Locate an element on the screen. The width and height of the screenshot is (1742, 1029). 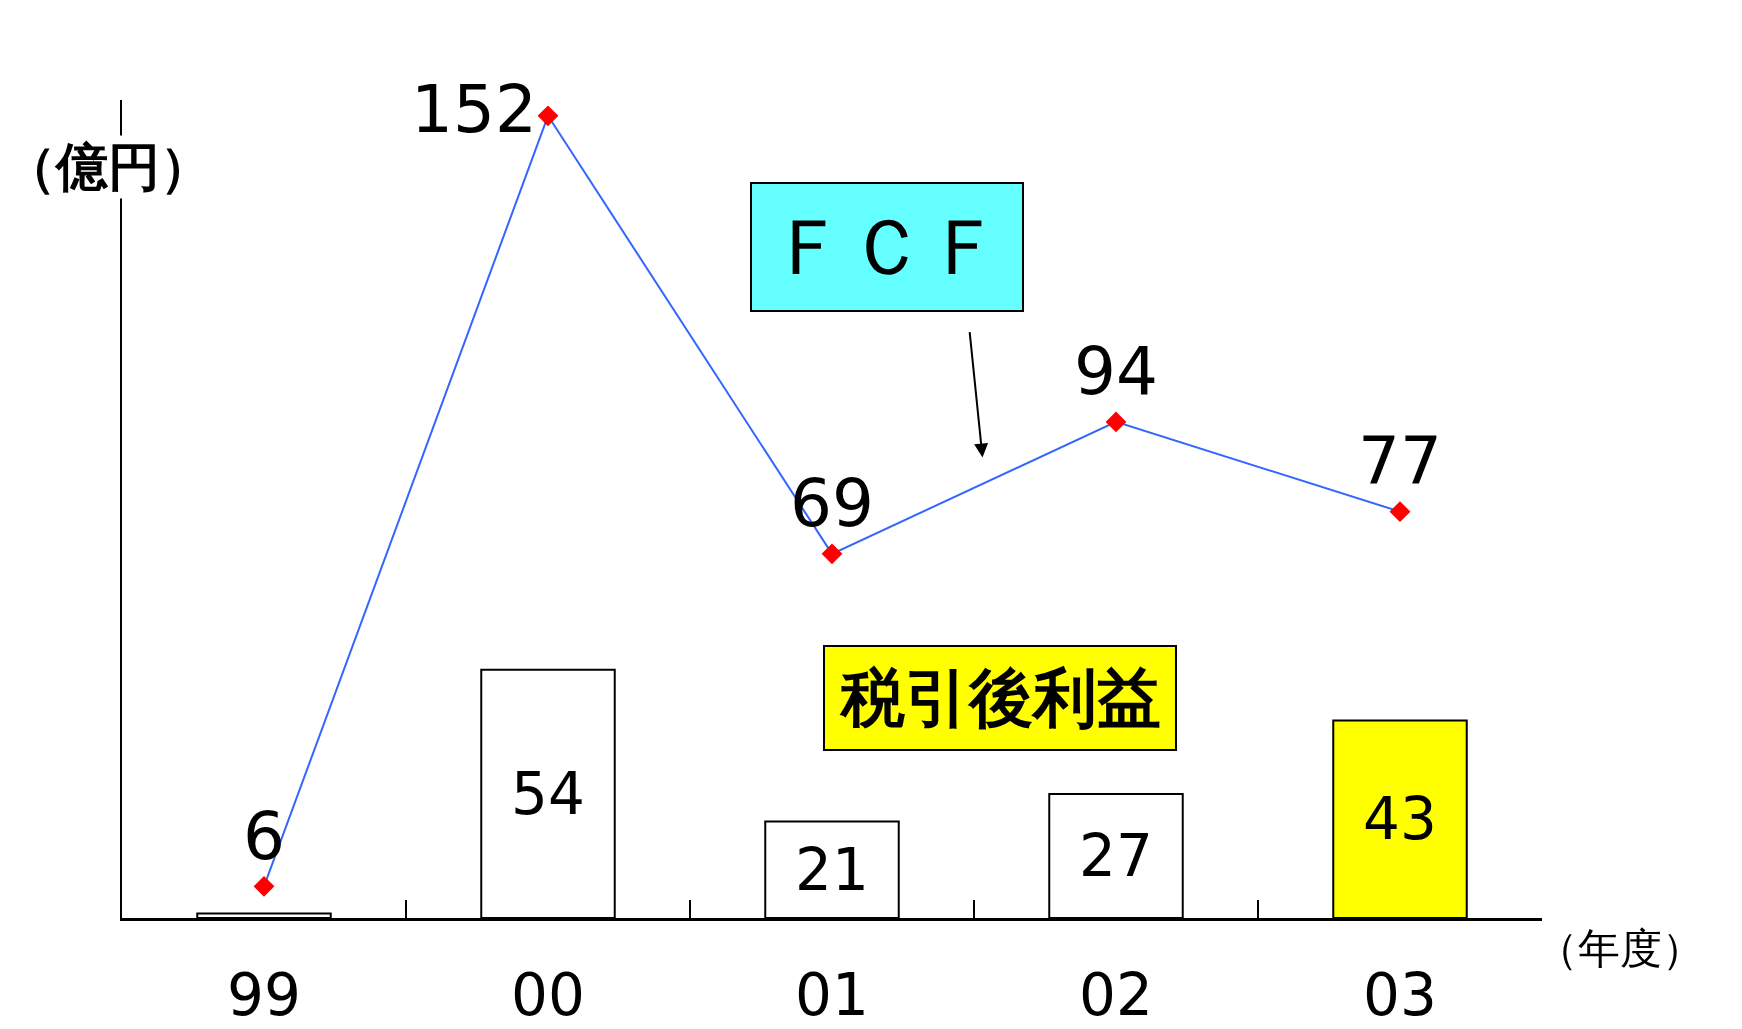
data-label: 94 is located at coordinates (1116, 372).